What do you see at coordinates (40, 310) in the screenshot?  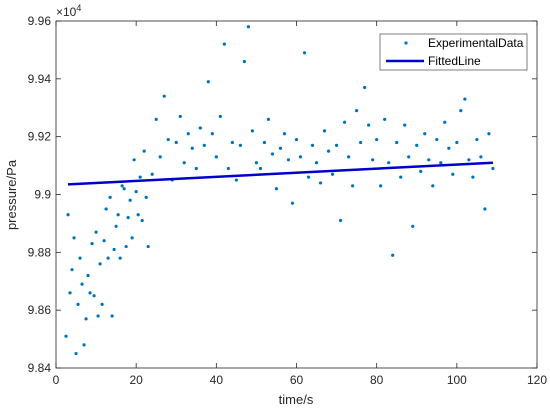 I see `y-tick-label: 9.86` at bounding box center [40, 310].